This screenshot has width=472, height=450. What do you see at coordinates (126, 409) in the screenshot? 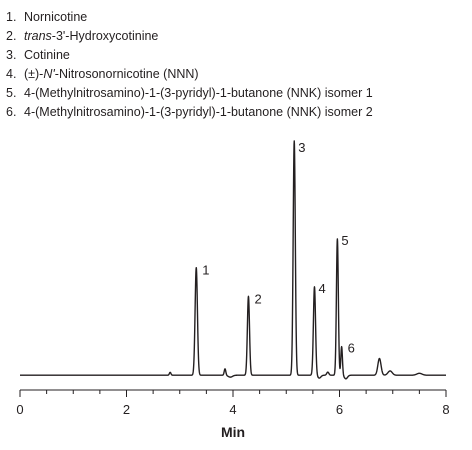
I see `x-tick-label: 2` at bounding box center [126, 409].